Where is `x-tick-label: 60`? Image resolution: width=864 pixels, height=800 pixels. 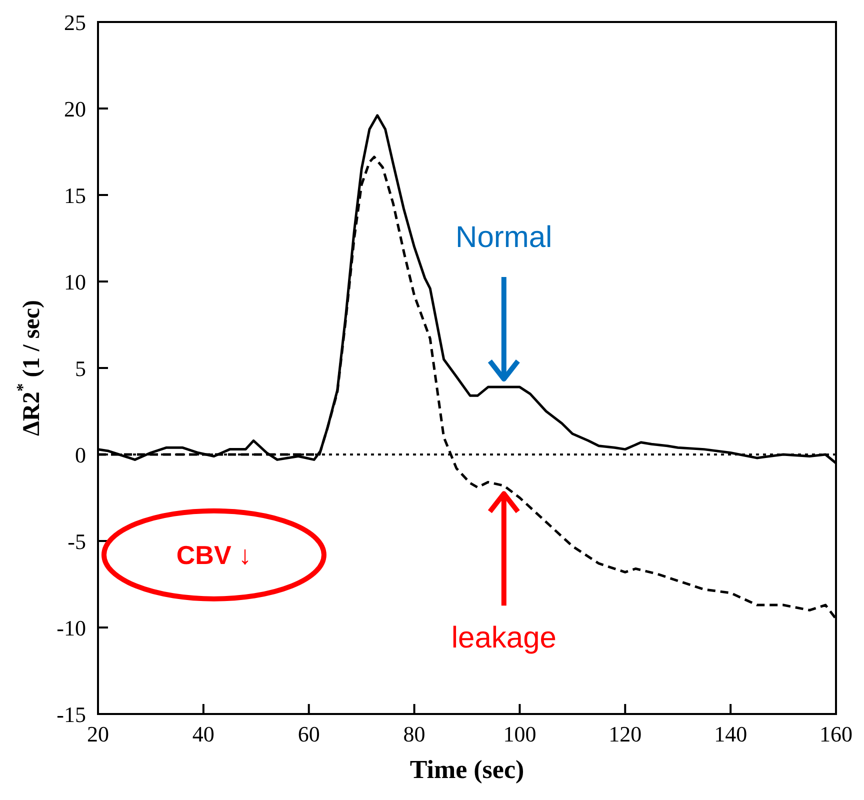
x-tick-label: 60 is located at coordinates (309, 734).